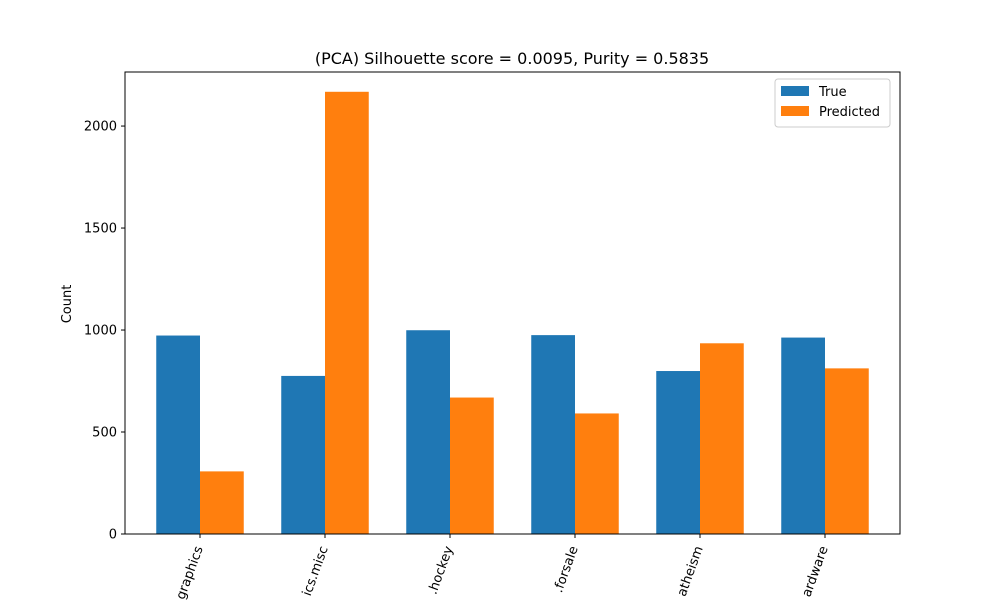  What do you see at coordinates (104, 433) in the screenshot?
I see `y-tick-label: 500` at bounding box center [104, 433].